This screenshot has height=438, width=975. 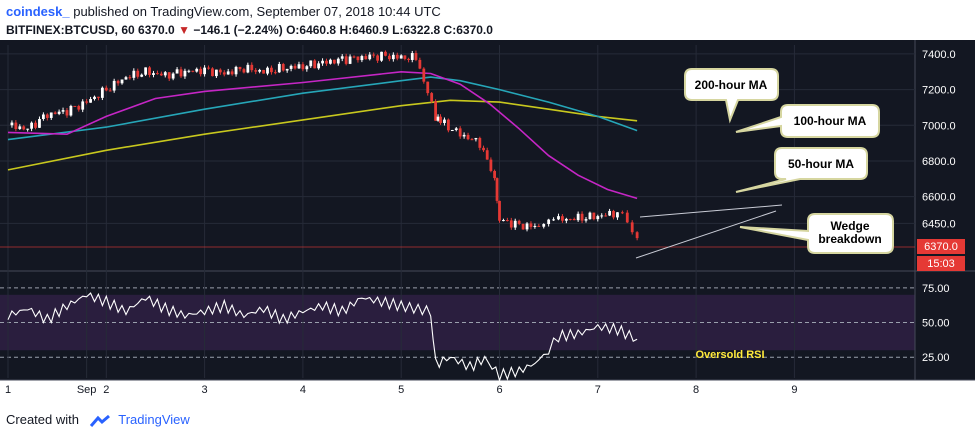 I want to click on time-tick-label: Sep, so click(x=87, y=390).